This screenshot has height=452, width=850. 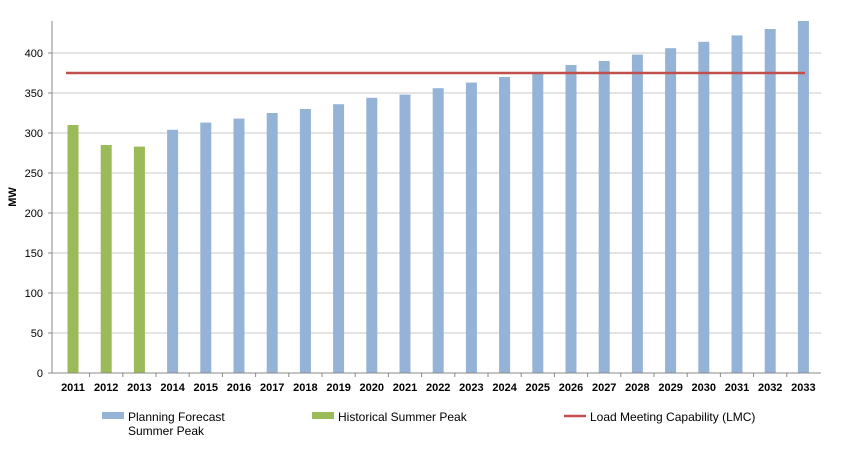 I want to click on x-tick-label: 2031, so click(x=737, y=388).